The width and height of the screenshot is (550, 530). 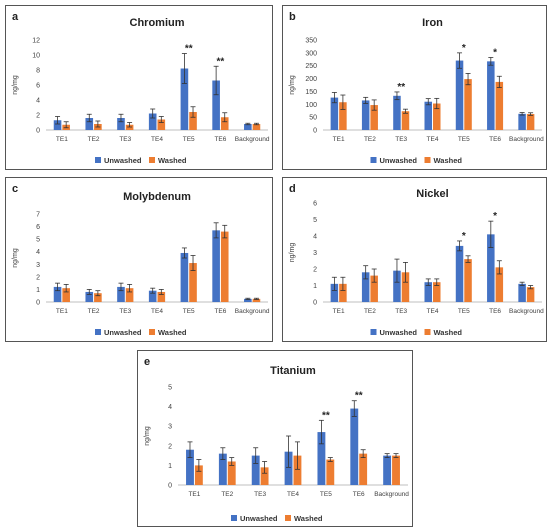 I want to click on chart-title: Titanium, so click(x=293, y=371).